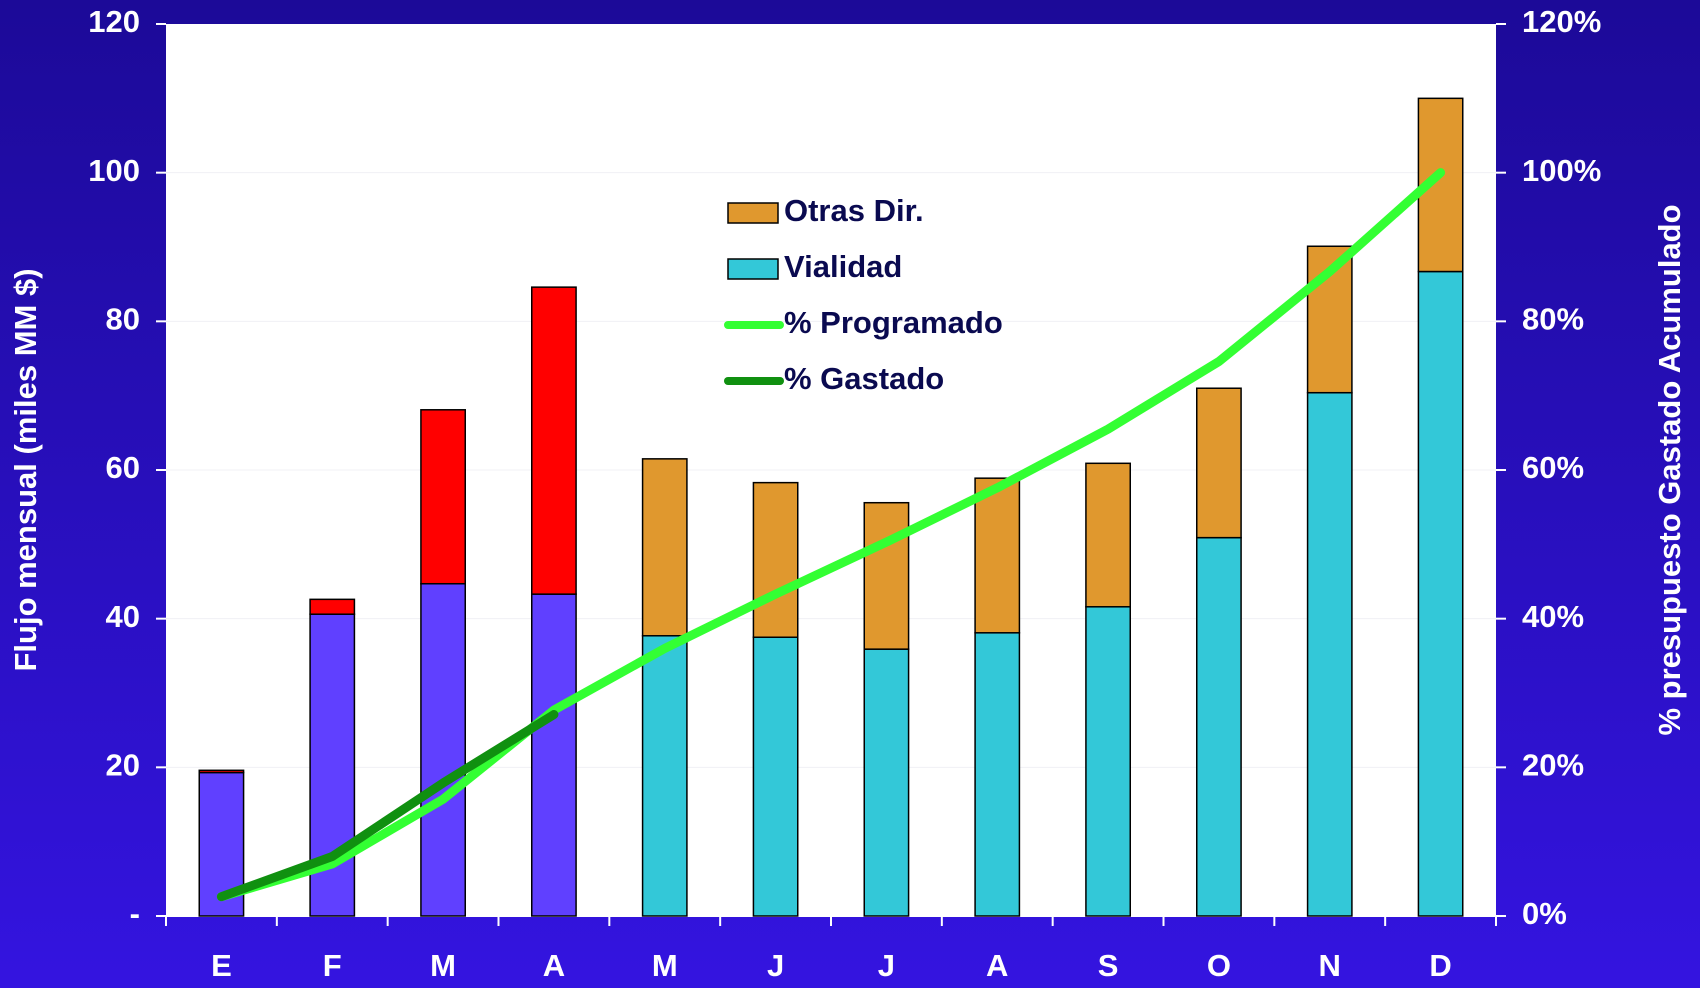 The width and height of the screenshot is (1700, 988). I want to click on line, so click(387, 806).